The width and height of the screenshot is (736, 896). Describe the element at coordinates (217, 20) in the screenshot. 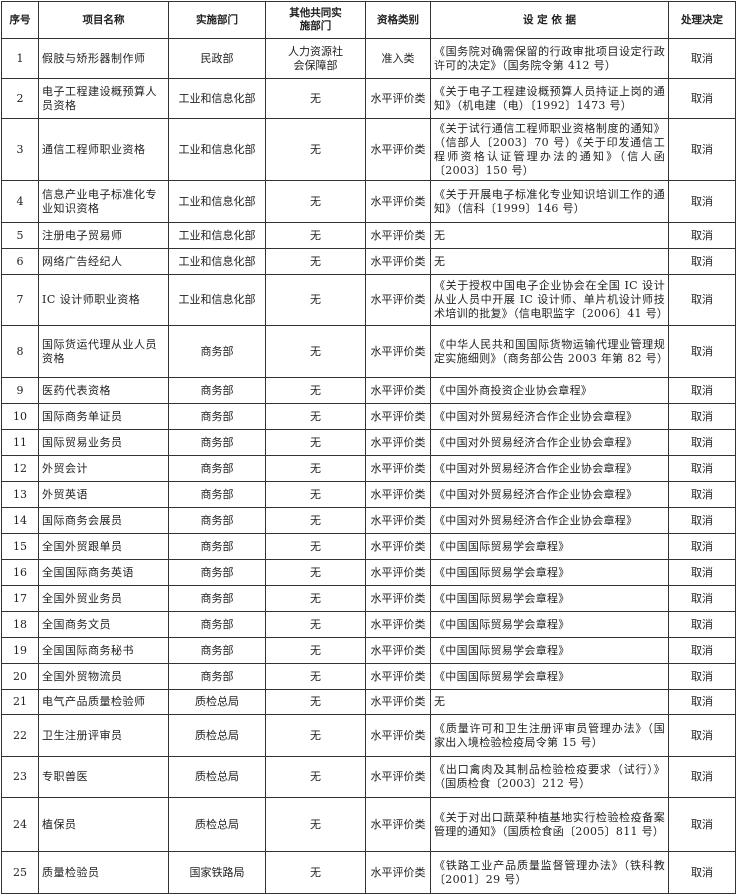

I see `header-dept: 实施部门` at that location.